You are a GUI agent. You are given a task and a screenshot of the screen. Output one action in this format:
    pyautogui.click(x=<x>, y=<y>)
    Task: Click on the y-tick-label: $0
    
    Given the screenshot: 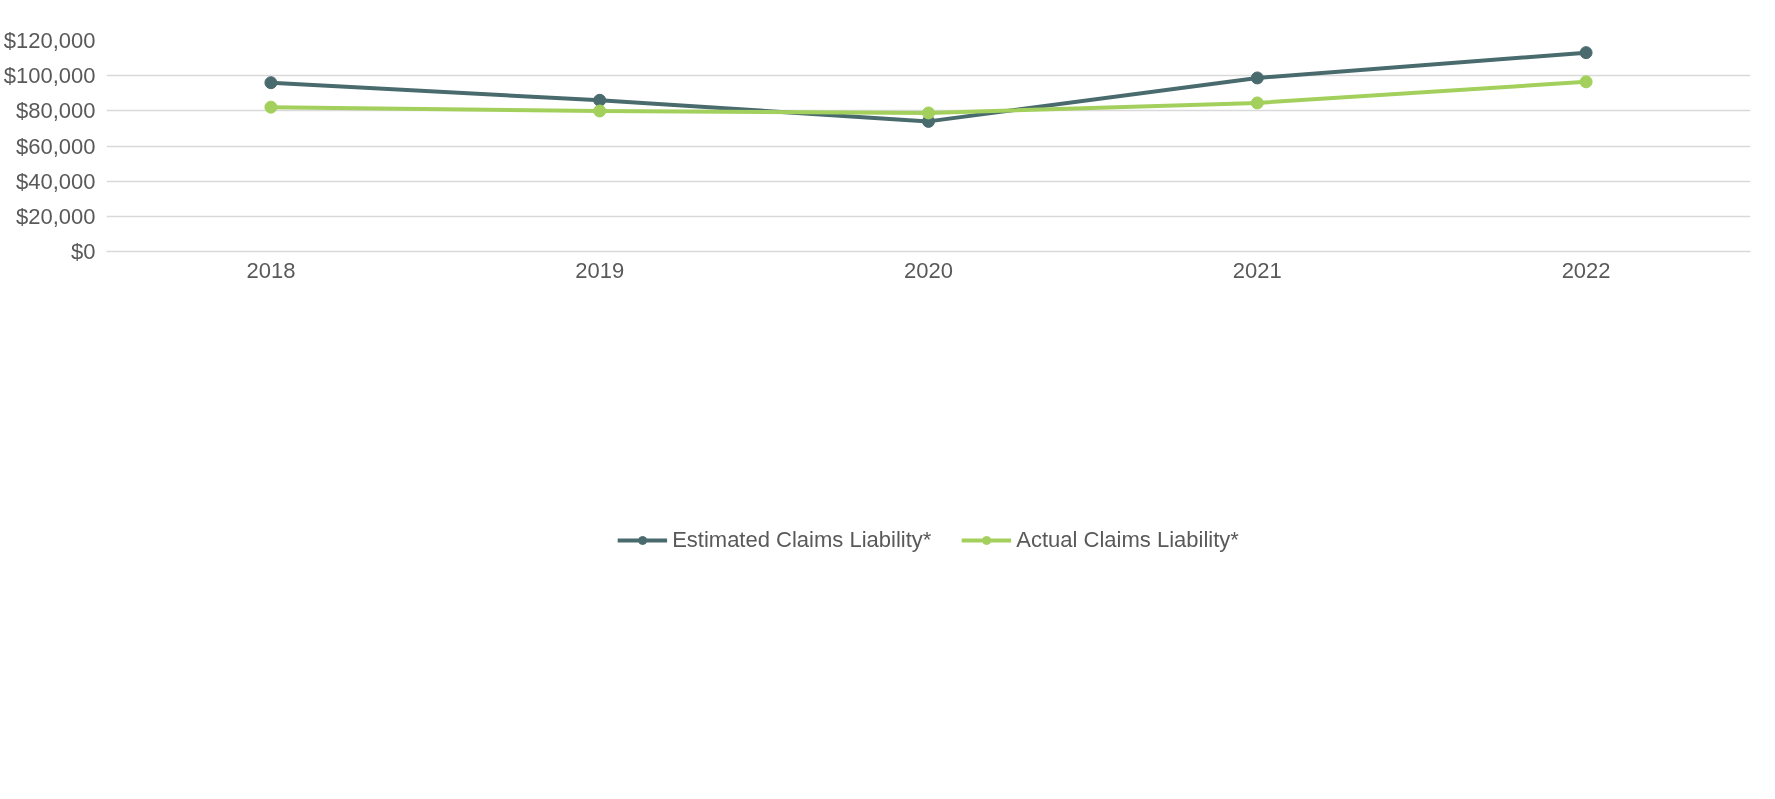 What is the action you would take?
    pyautogui.click(x=83, y=251)
    